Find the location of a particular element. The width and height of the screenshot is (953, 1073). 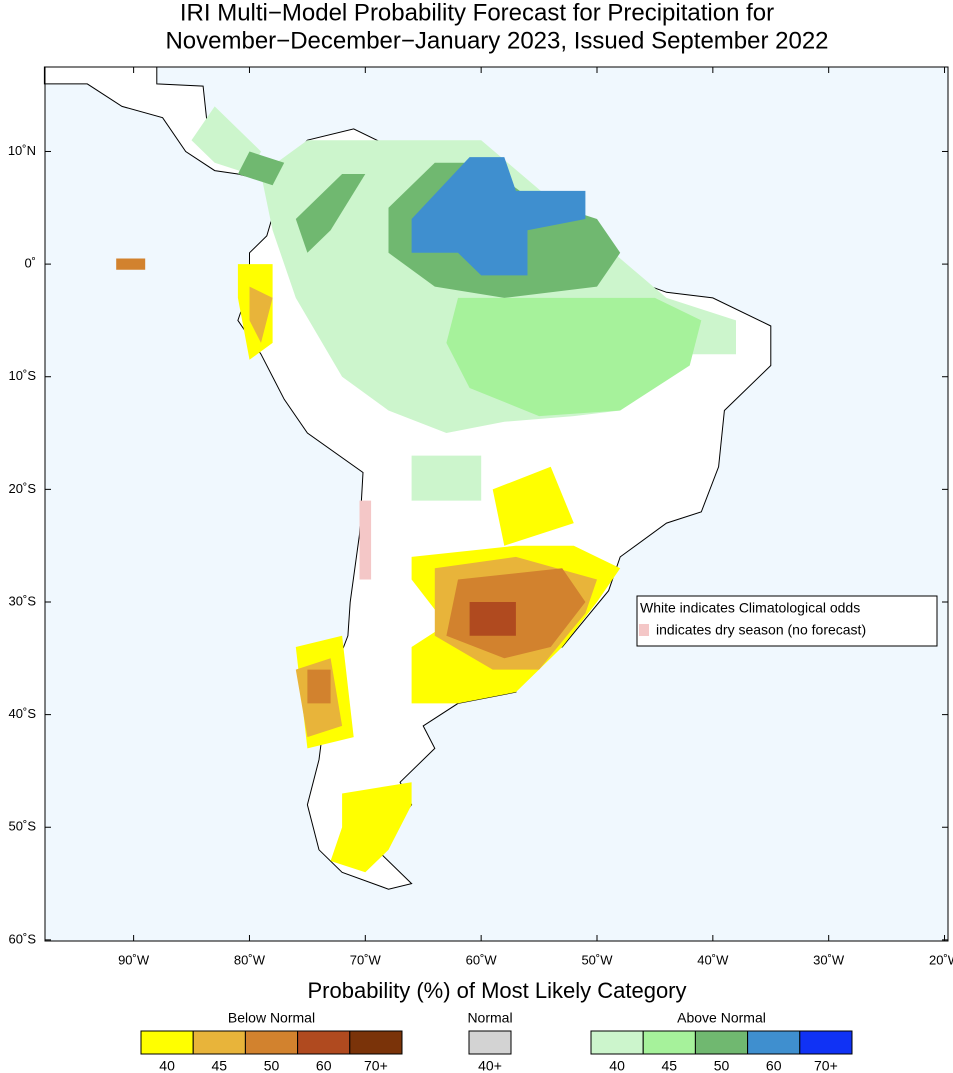

note-text: White indicates Climatological odds is located at coordinates (750, 608).